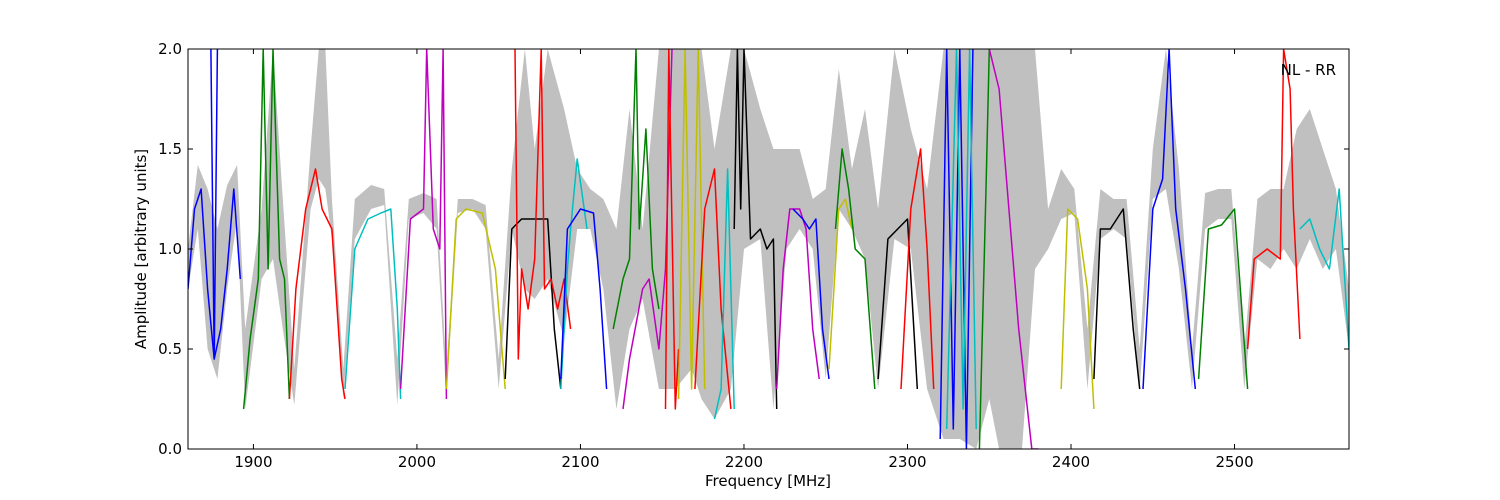  What do you see at coordinates (580, 462) in the screenshot?
I see `x-tick-label: 2100` at bounding box center [580, 462].